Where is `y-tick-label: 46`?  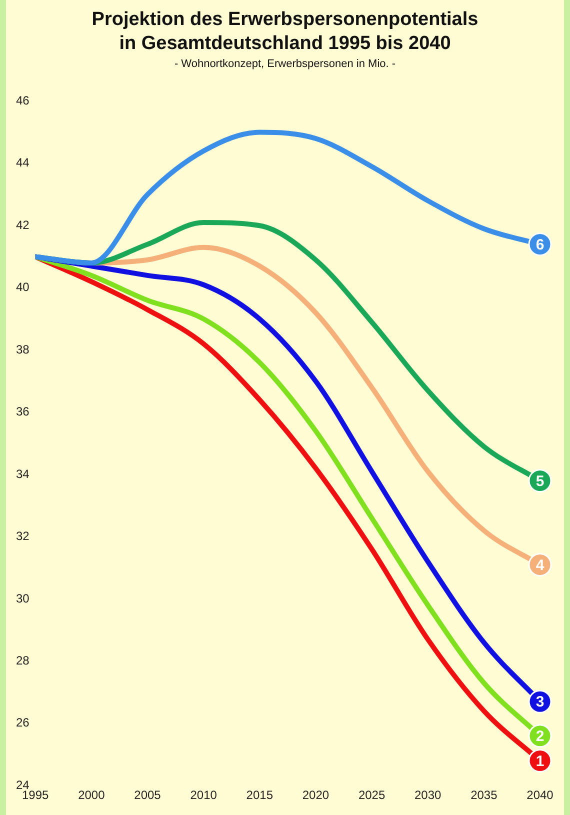
y-tick-label: 46 is located at coordinates (23, 101).